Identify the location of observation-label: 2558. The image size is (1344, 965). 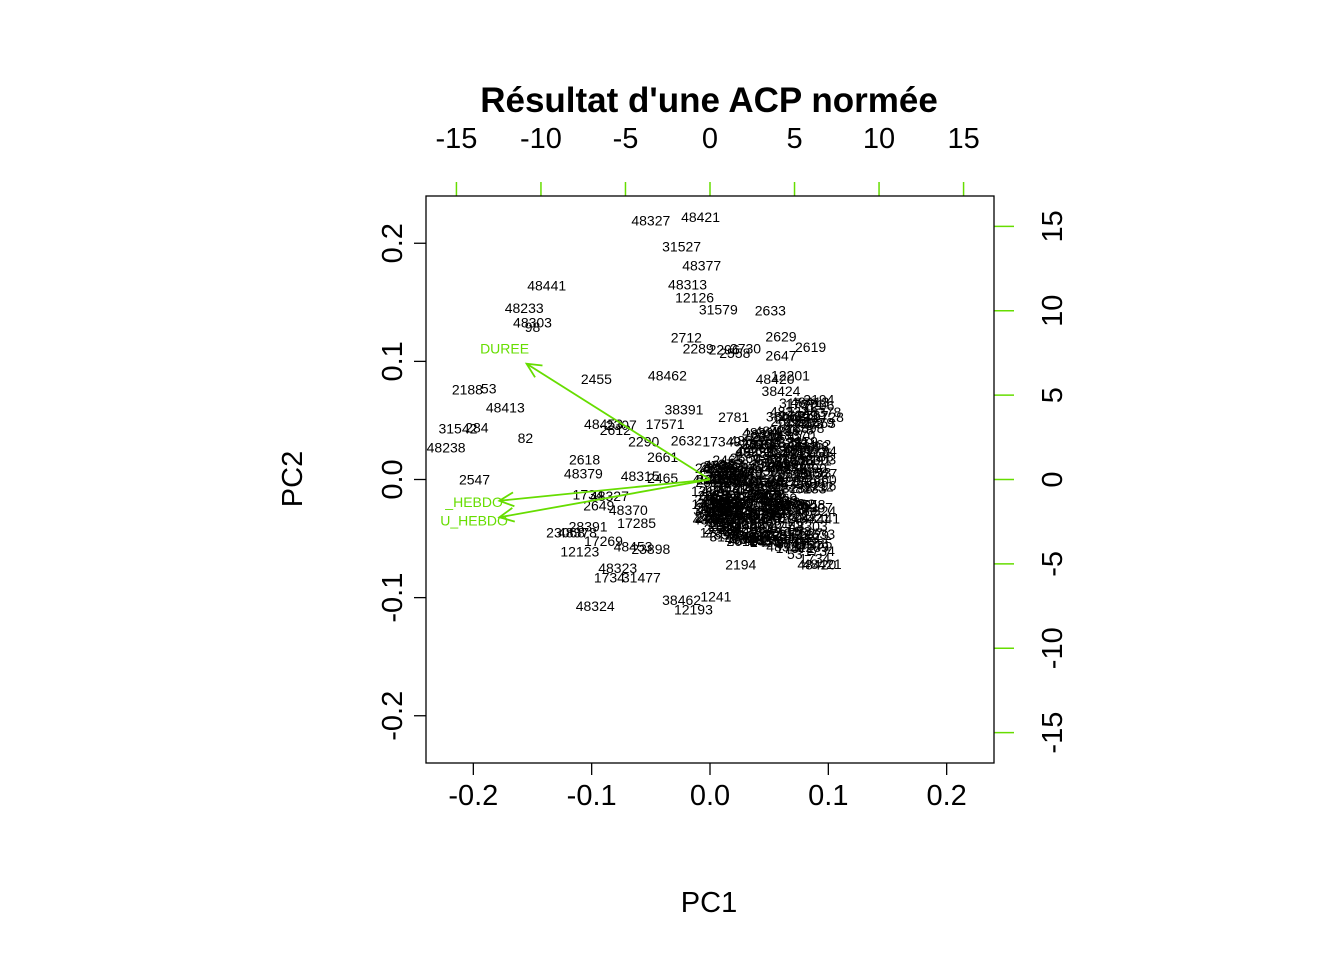
(734, 353).